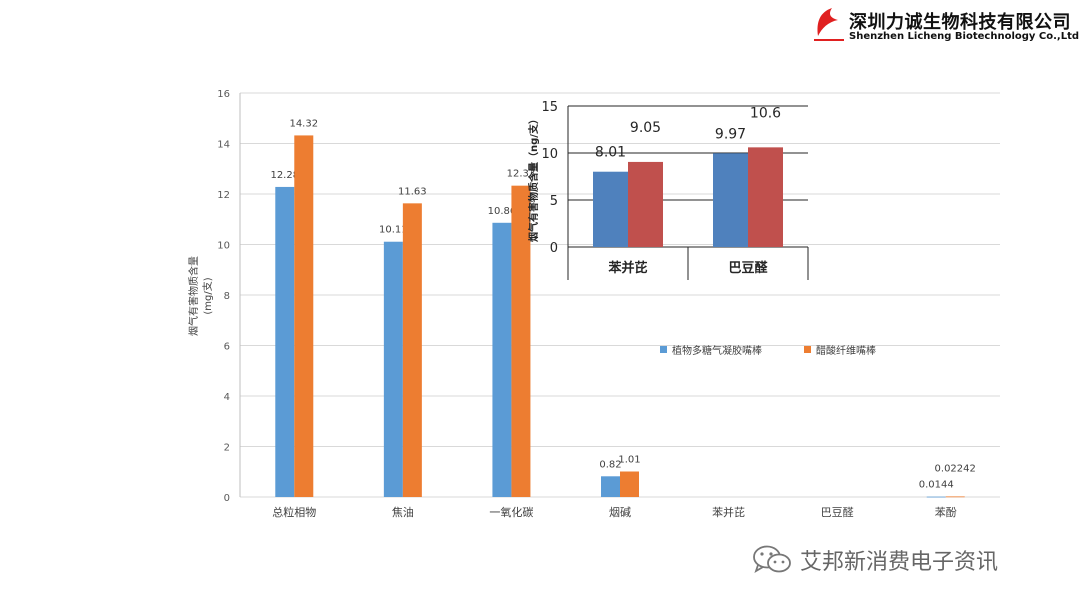  Describe the element at coordinates (610, 464) in the screenshot. I see `data-label: 0.82` at that location.